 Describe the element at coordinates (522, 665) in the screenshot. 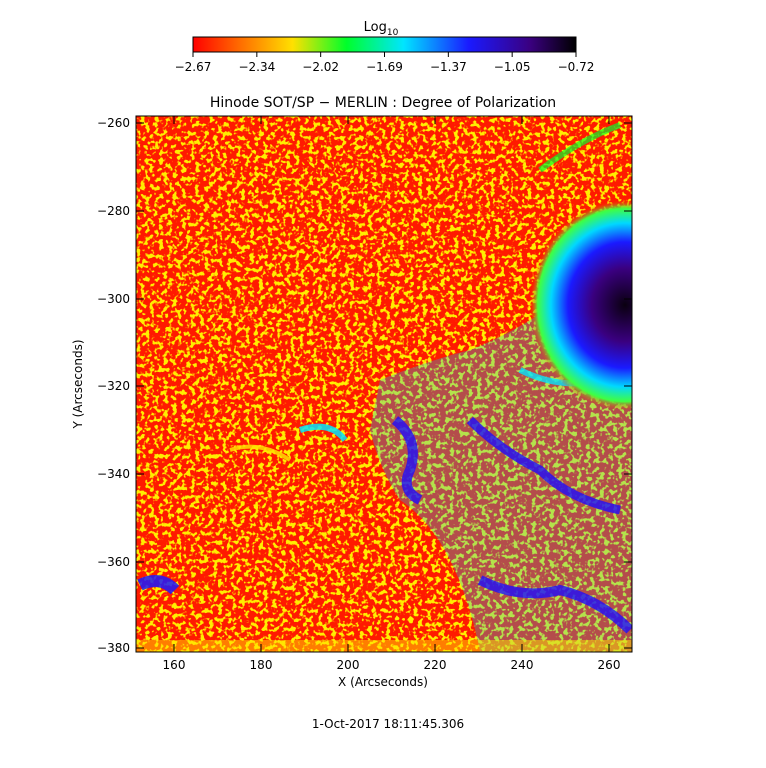

I see `x-tick-label: 240` at that location.